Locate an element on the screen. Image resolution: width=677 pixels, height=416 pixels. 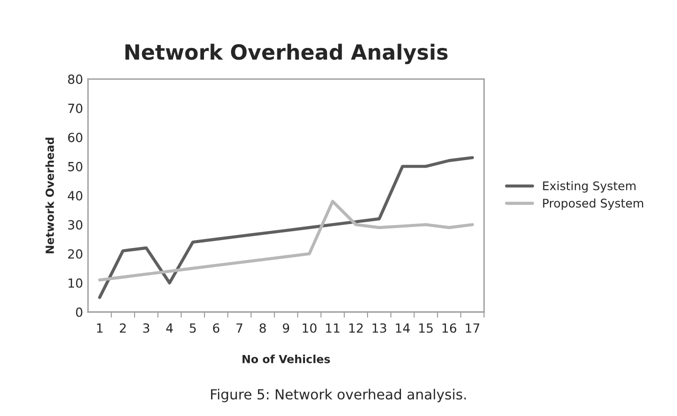
x-tick-label: 16 is located at coordinates (449, 328).